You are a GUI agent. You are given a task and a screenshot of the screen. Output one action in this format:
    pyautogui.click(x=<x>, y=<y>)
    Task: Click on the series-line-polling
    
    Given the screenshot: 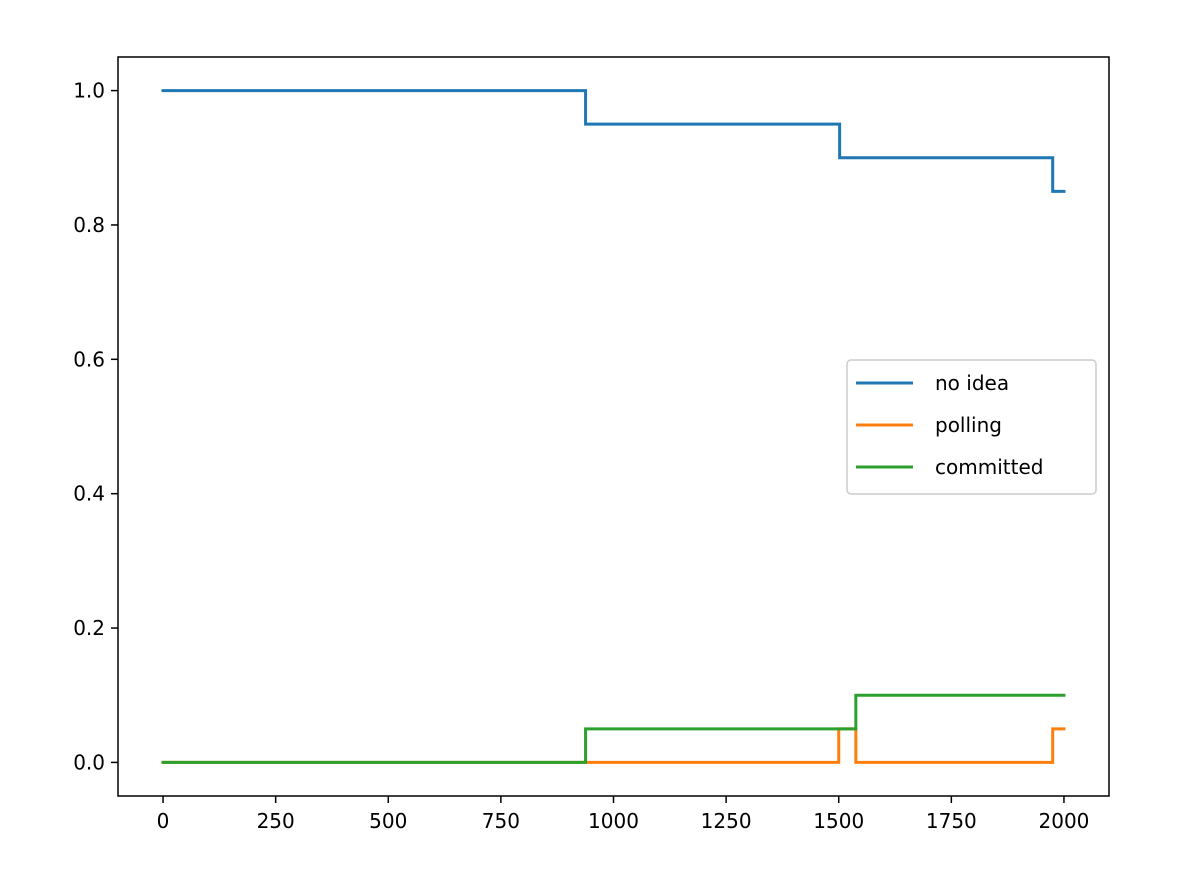 What is the action you would take?
    pyautogui.click(x=613, y=745)
    